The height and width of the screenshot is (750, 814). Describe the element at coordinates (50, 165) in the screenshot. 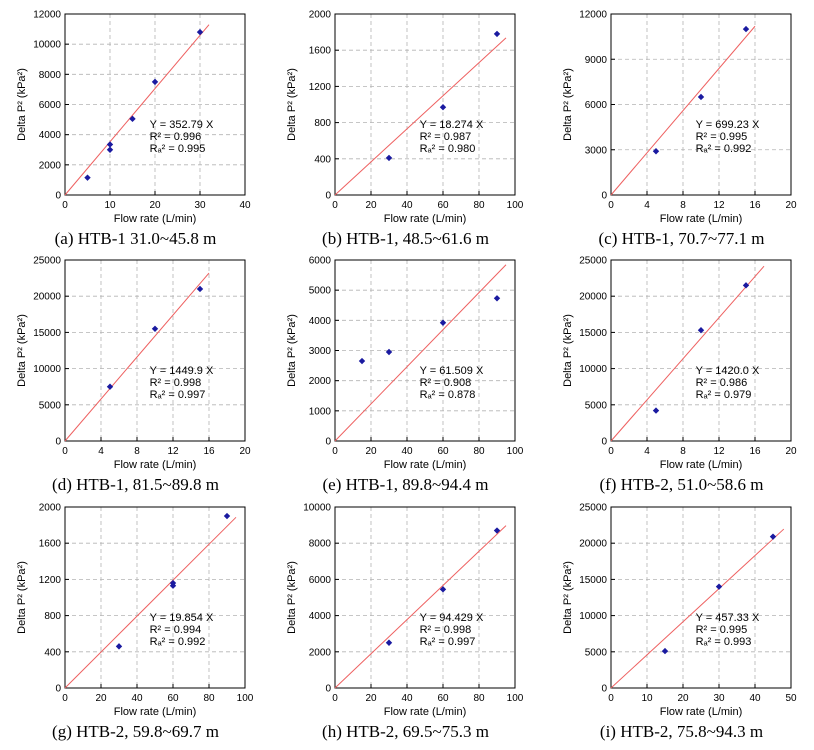

I see `y-tick-label: 2000` at that location.